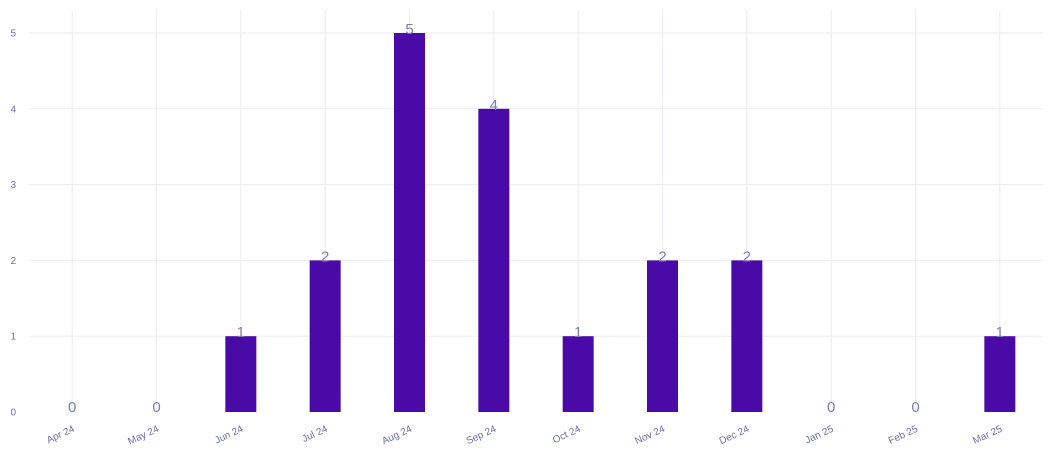 This screenshot has height=465, width=1052. Describe the element at coordinates (13, 109) in the screenshot. I see `y-tick-label: 4` at that location.